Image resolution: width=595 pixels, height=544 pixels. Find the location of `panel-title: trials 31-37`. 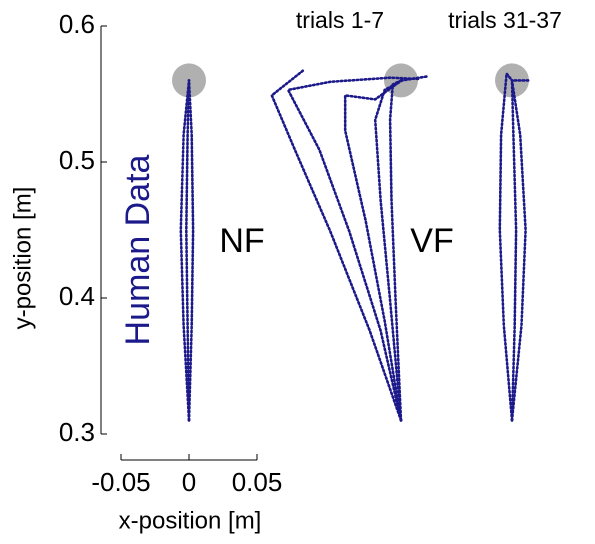

panel-title: trials 31-37 is located at coordinates (505, 20).